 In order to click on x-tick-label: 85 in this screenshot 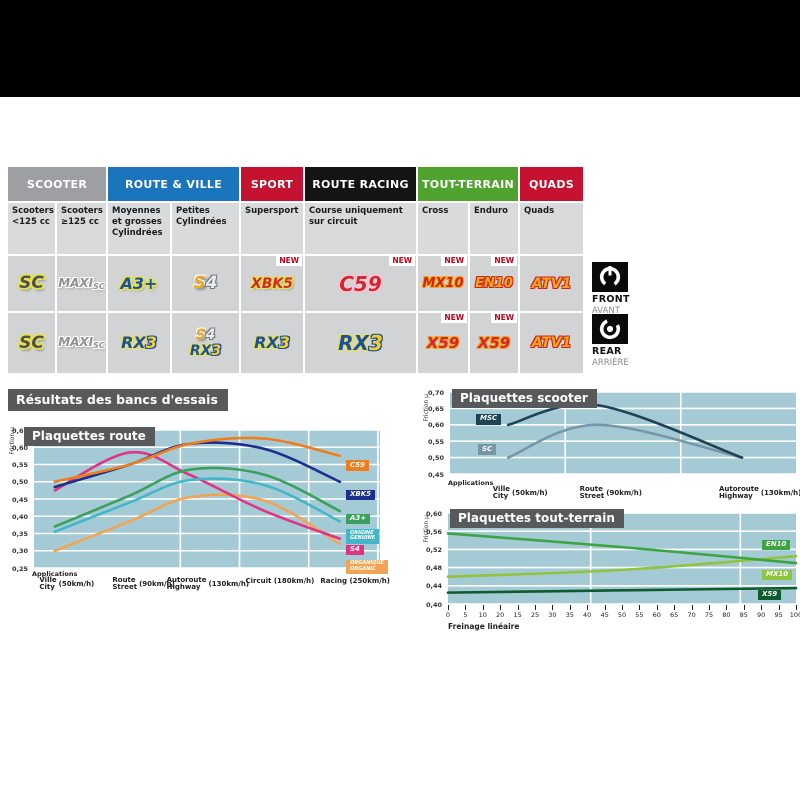, I will do `click(743, 615)`.